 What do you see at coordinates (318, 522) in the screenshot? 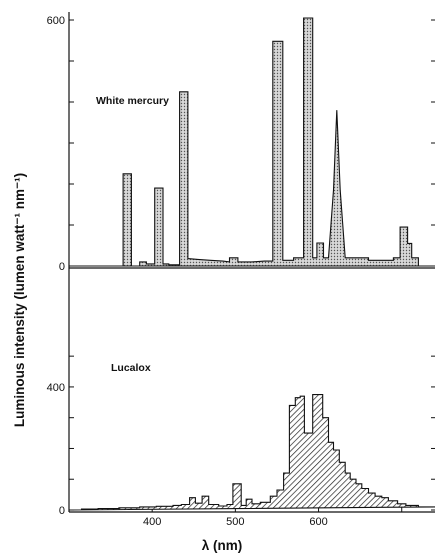
I see `x-tick-label: 600` at bounding box center [318, 522].